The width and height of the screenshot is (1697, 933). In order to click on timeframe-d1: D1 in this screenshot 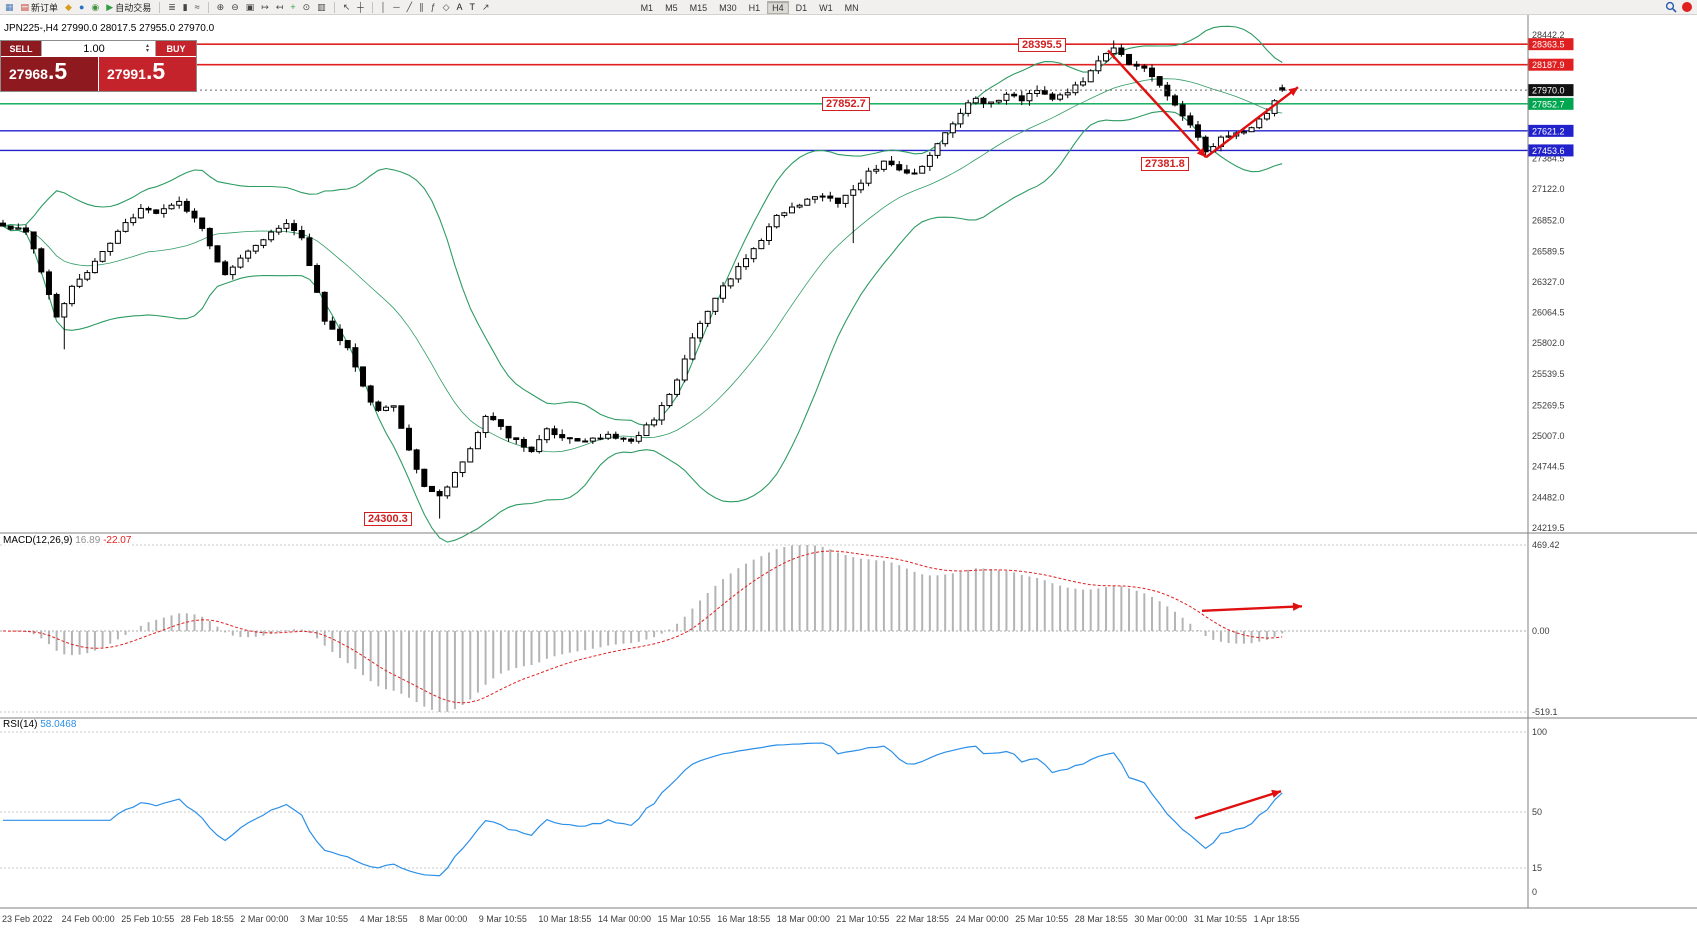, I will do `click(801, 7)`.